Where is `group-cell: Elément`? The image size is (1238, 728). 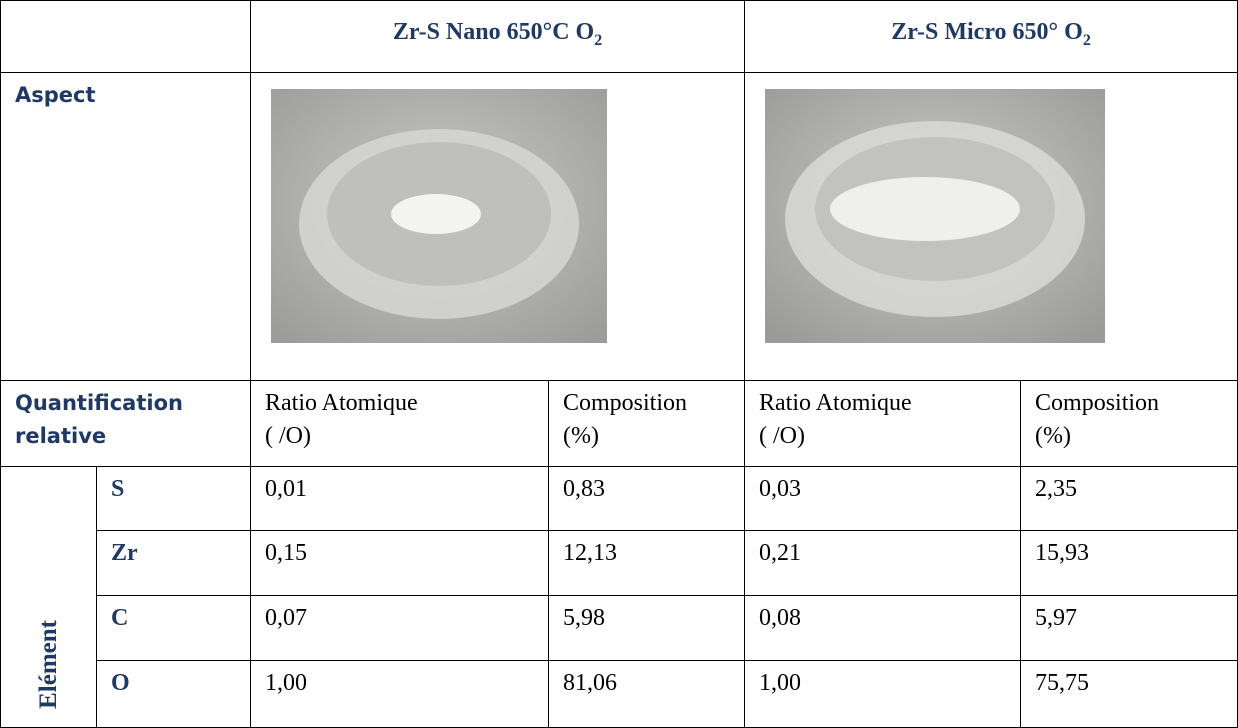 group-cell: Elément is located at coordinates (48, 597).